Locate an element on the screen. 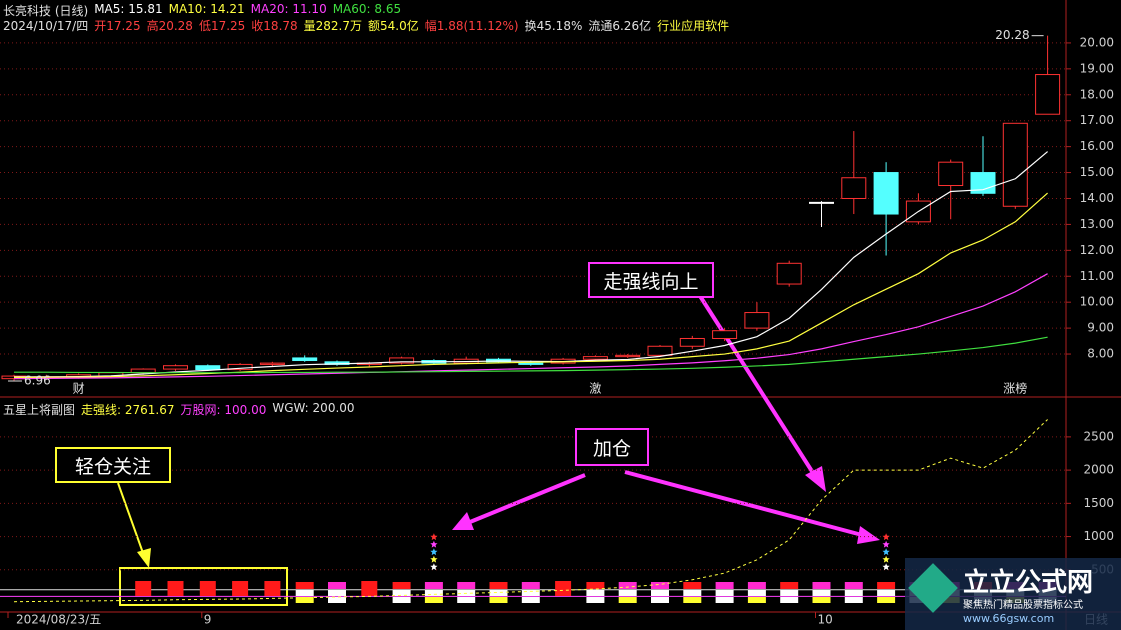 This screenshot has height=630, width=1121. slogan: 聚焦热门精品股票指标公式 is located at coordinates (1023, 605).